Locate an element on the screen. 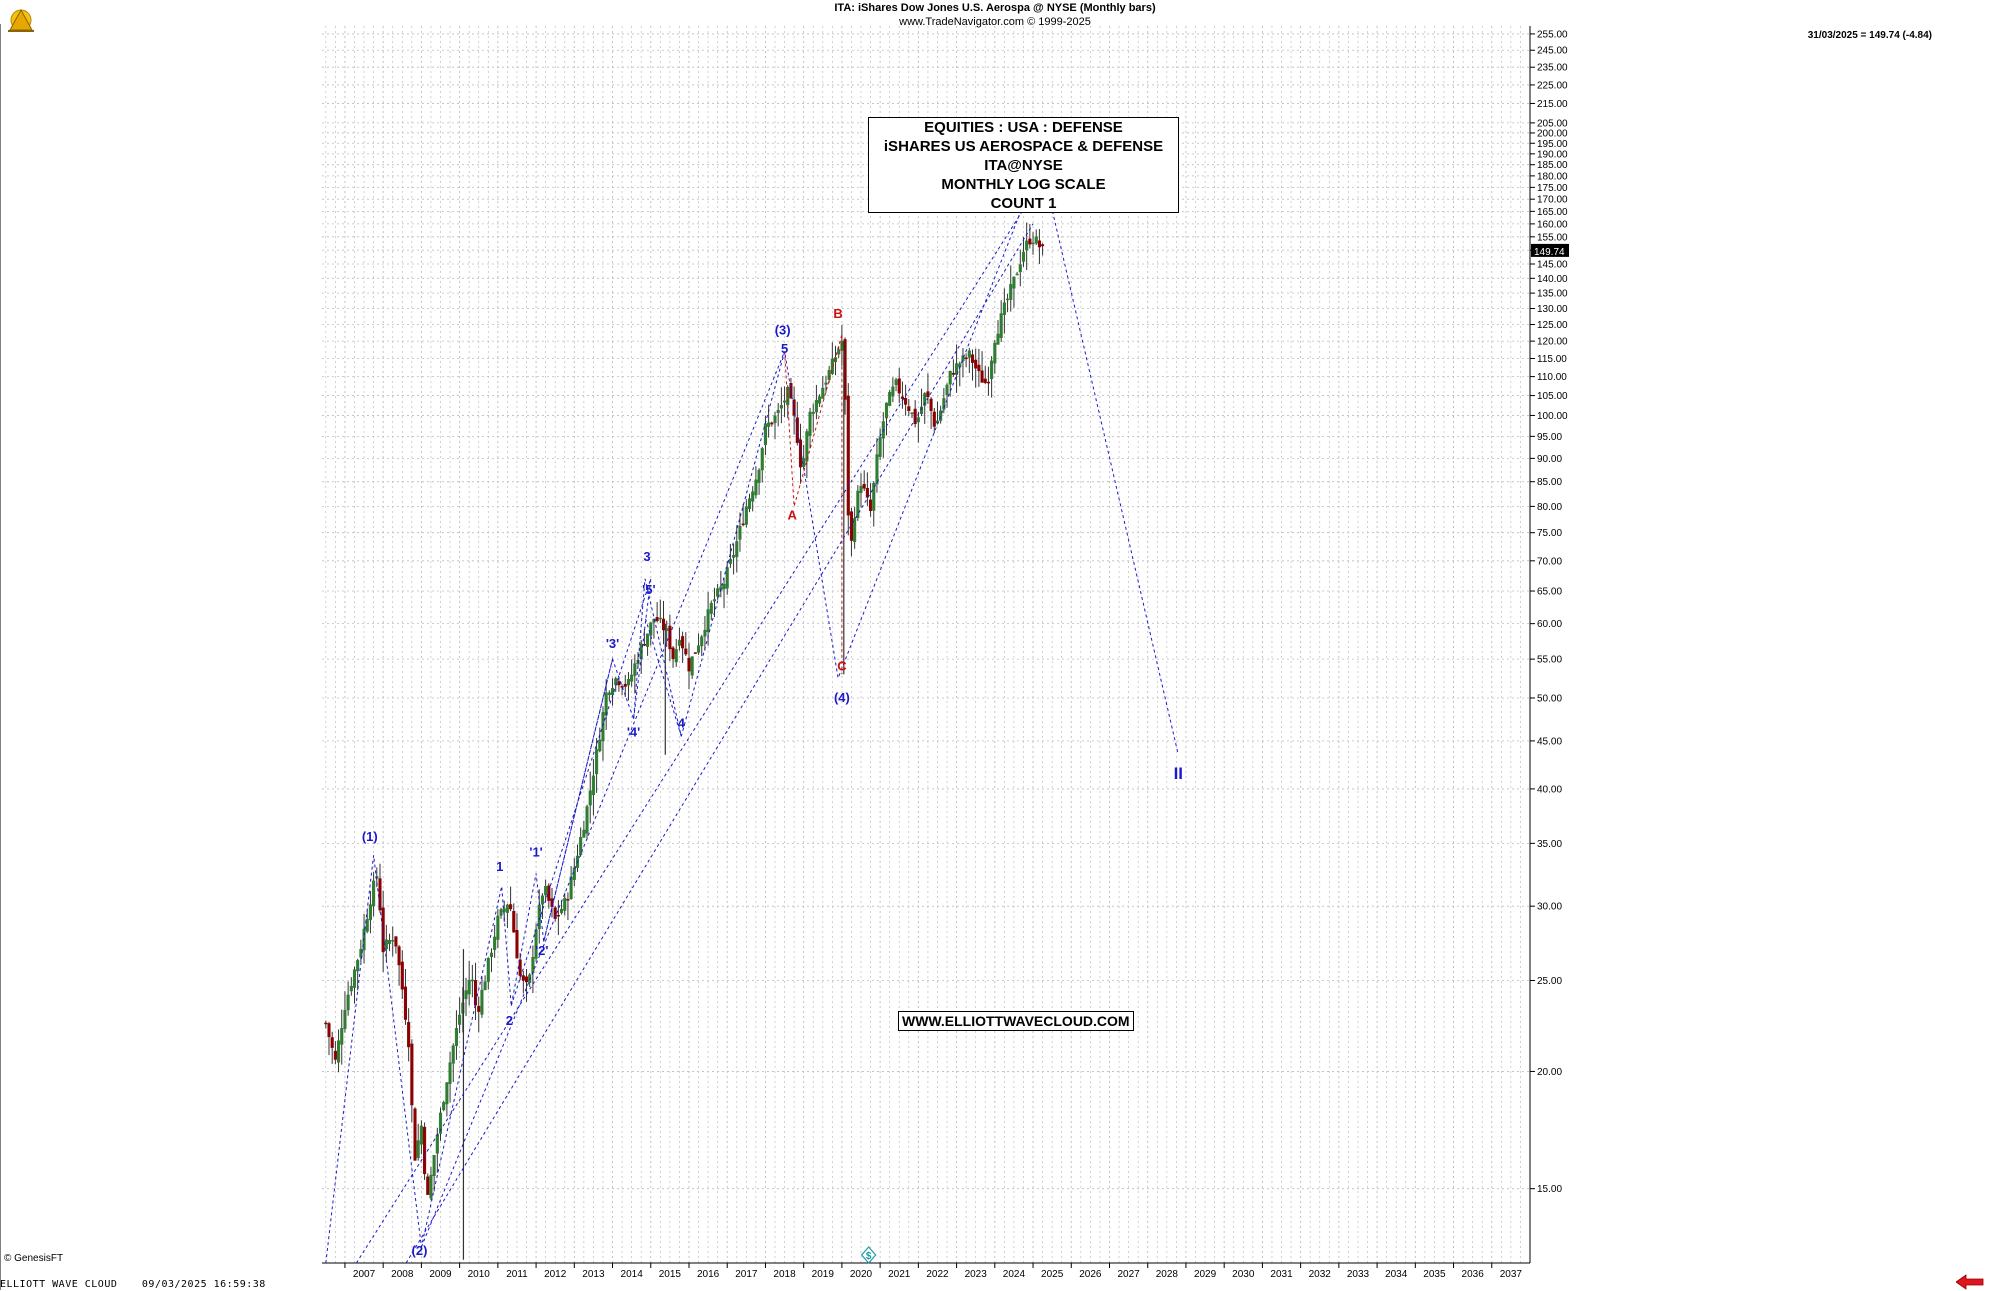  y-tick-label: 205.00 is located at coordinates (1552, 123).